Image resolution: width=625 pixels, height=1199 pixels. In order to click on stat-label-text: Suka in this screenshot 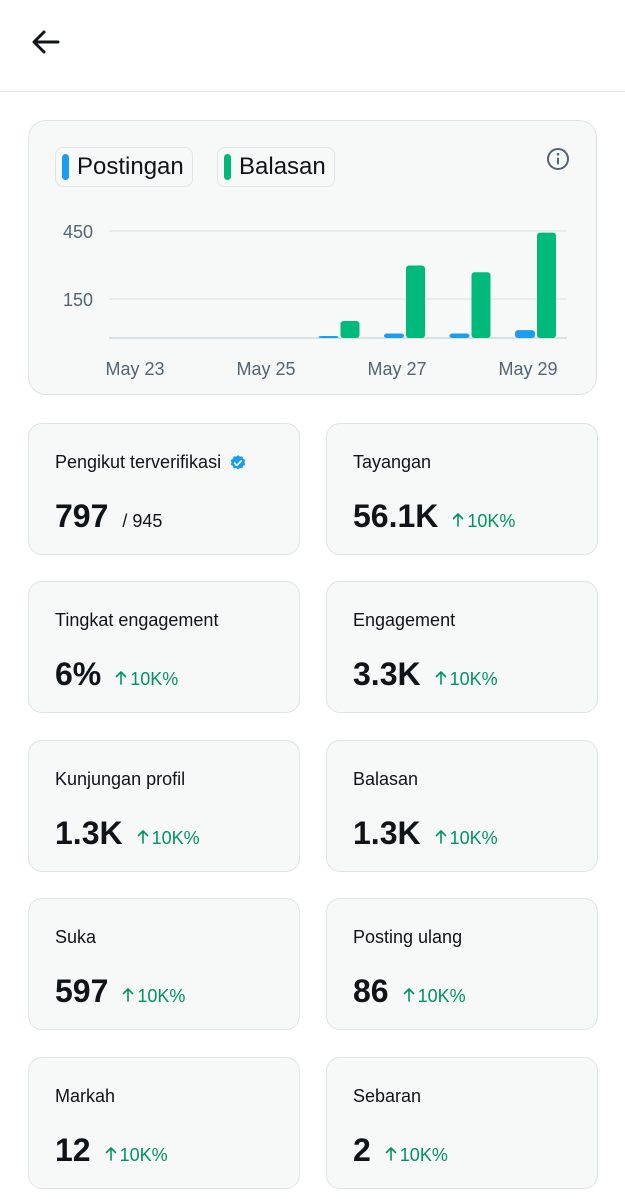, I will do `click(76, 937)`.